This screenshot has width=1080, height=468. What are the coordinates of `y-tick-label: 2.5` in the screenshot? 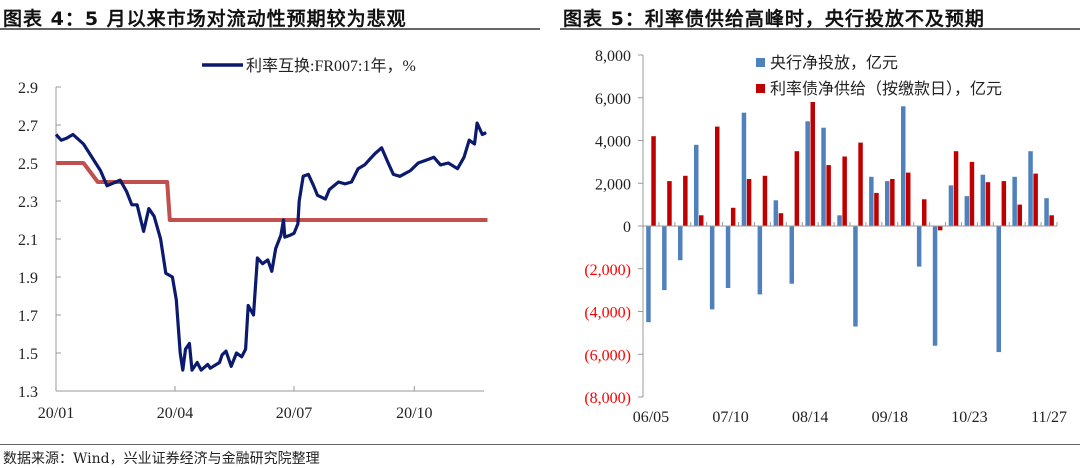 It's located at (28, 164).